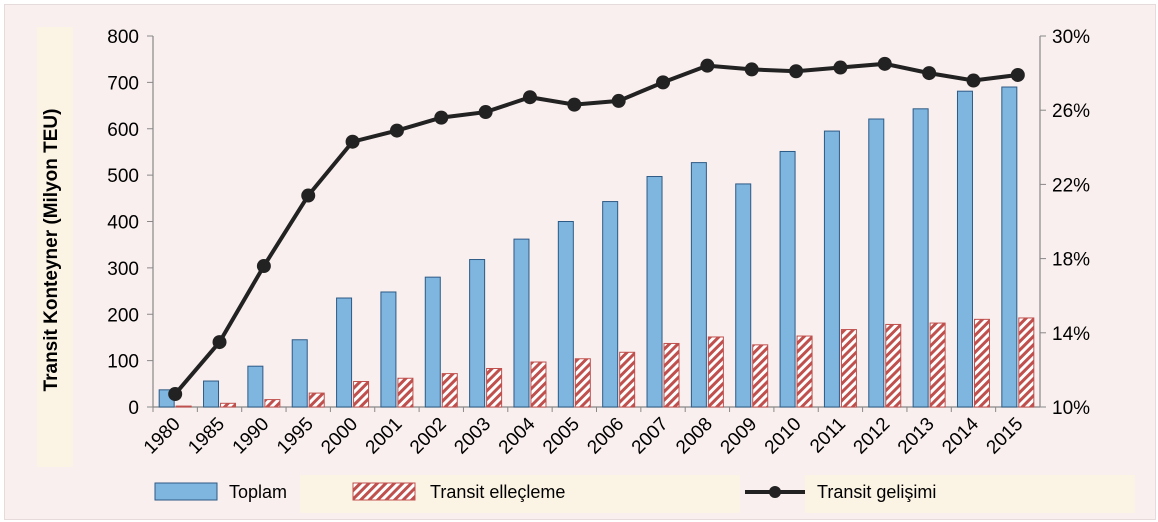  Describe the element at coordinates (162, 436) in the screenshot. I see `x-tick-label: 1980` at that location.